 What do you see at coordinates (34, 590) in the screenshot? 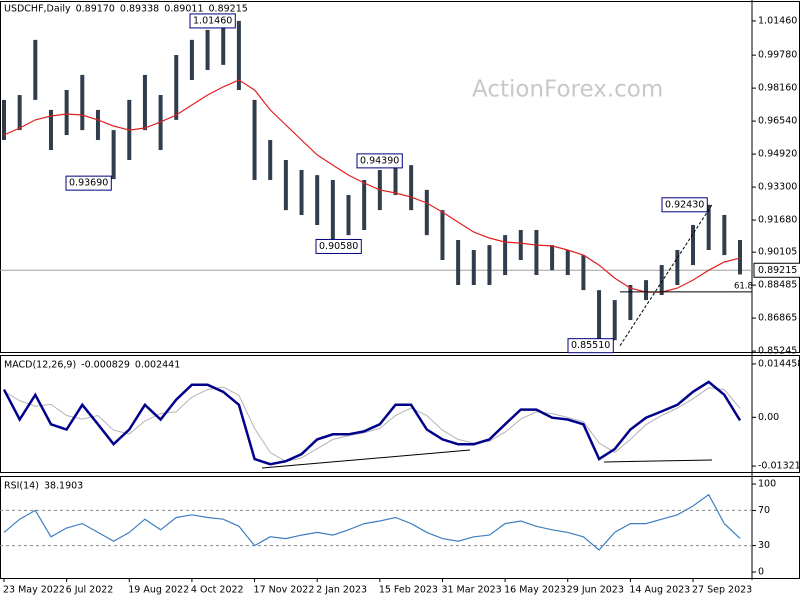
I see `x-tick-label: 23 May 2022` at bounding box center [34, 590].